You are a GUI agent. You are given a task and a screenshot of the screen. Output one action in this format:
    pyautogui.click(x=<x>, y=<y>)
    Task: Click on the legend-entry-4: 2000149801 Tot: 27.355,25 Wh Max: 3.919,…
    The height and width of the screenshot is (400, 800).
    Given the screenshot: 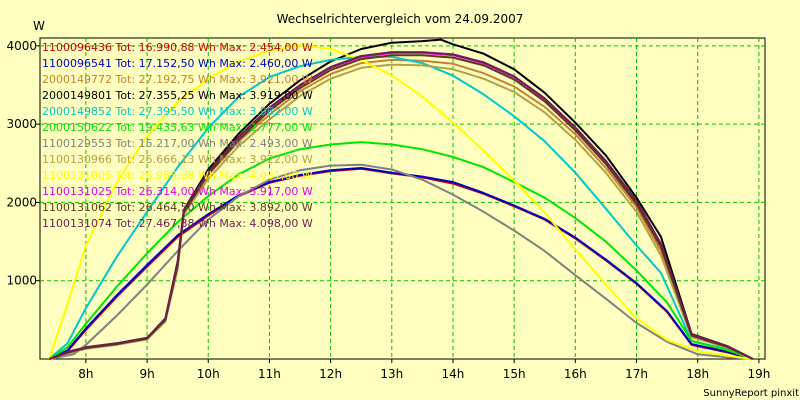 What is the action you would take?
    pyautogui.click(x=177, y=95)
    